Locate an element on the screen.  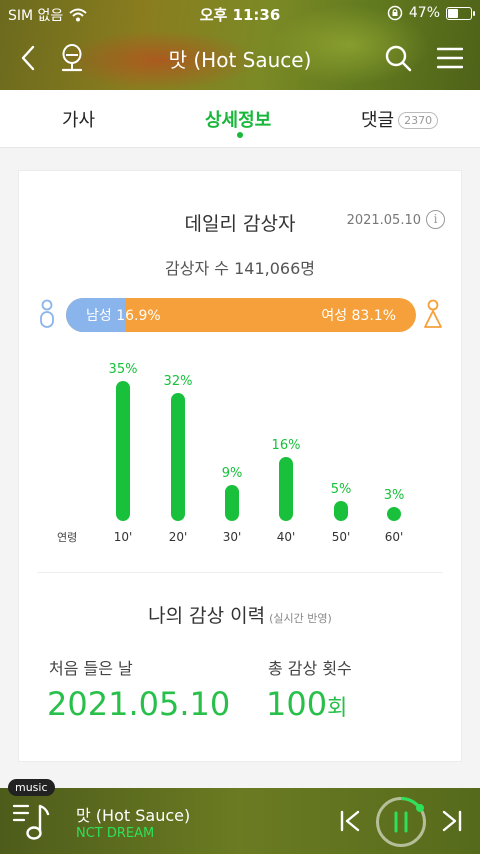
wifi-icon is located at coordinates (78, 15).